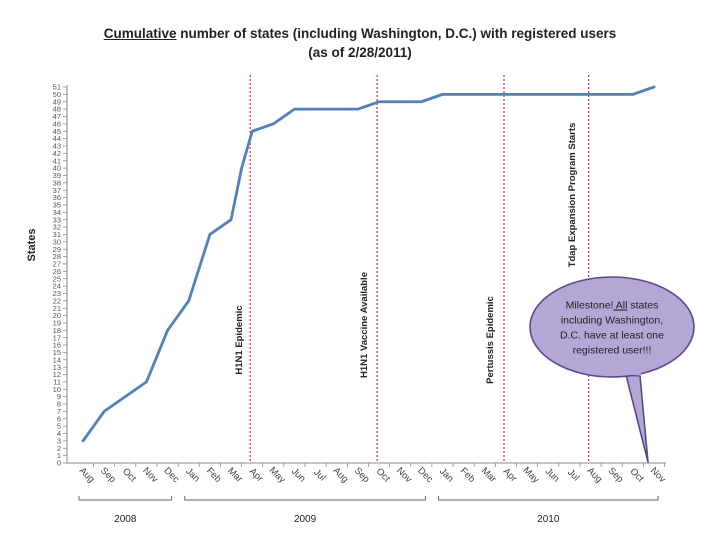 This screenshot has height=540, width=720. I want to click on y-tick-label: 38, so click(57, 182).